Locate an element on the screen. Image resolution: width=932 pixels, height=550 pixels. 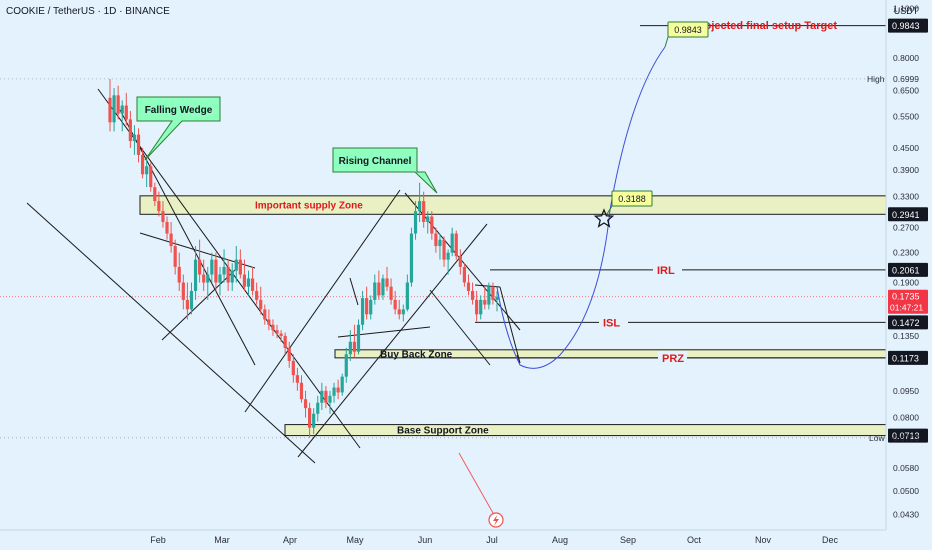
price-tick: 0.8000 is located at coordinates (906, 58).